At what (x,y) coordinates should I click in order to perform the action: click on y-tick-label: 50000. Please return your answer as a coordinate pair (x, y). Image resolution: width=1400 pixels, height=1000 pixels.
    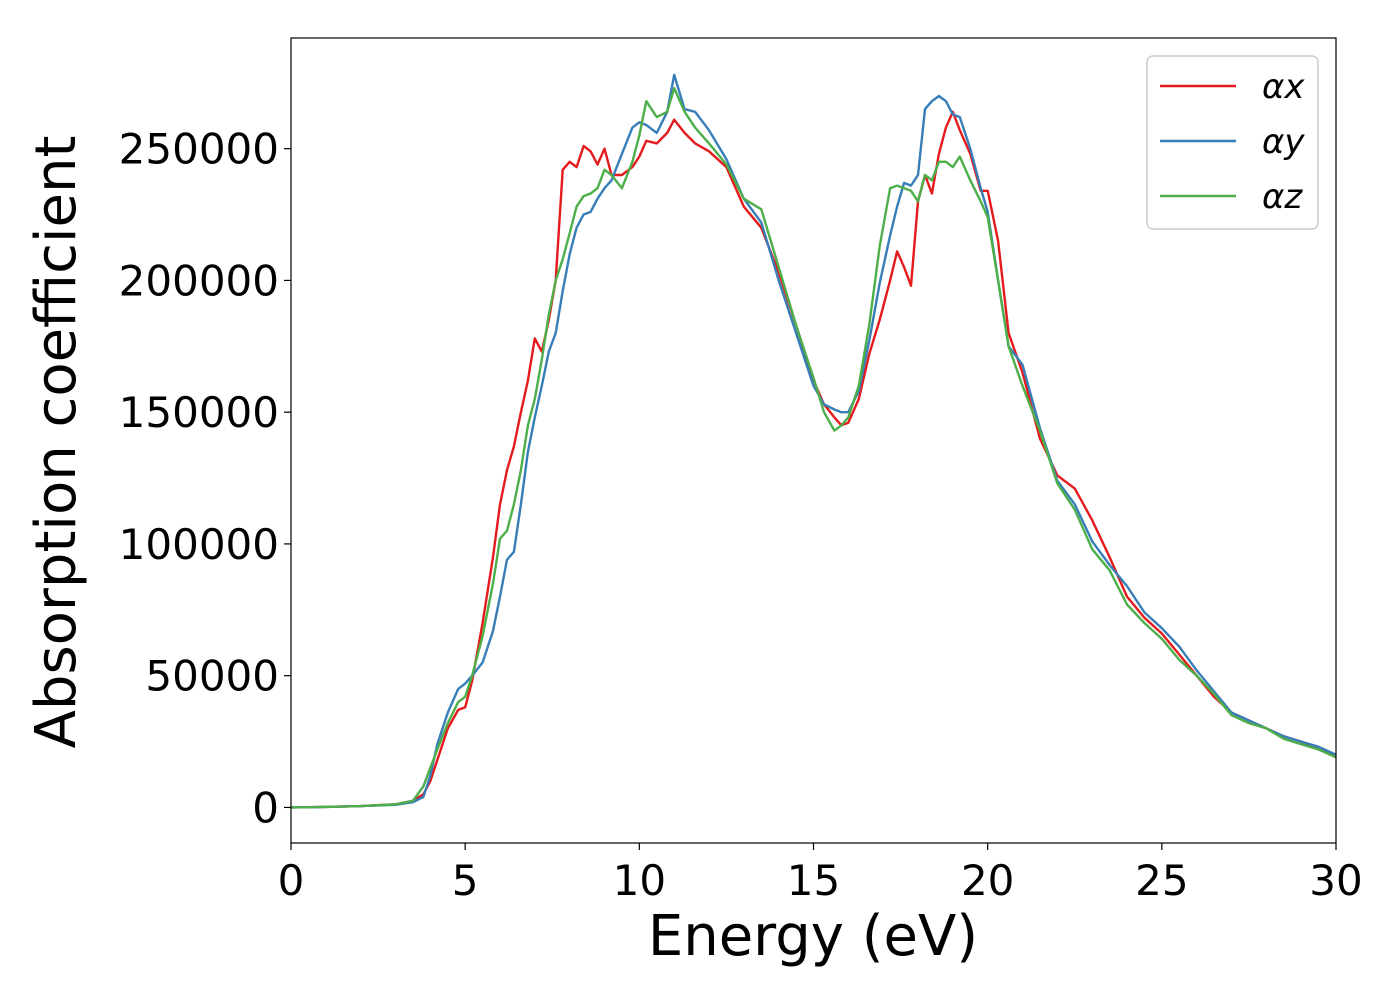
    Looking at the image, I should click on (212, 676).